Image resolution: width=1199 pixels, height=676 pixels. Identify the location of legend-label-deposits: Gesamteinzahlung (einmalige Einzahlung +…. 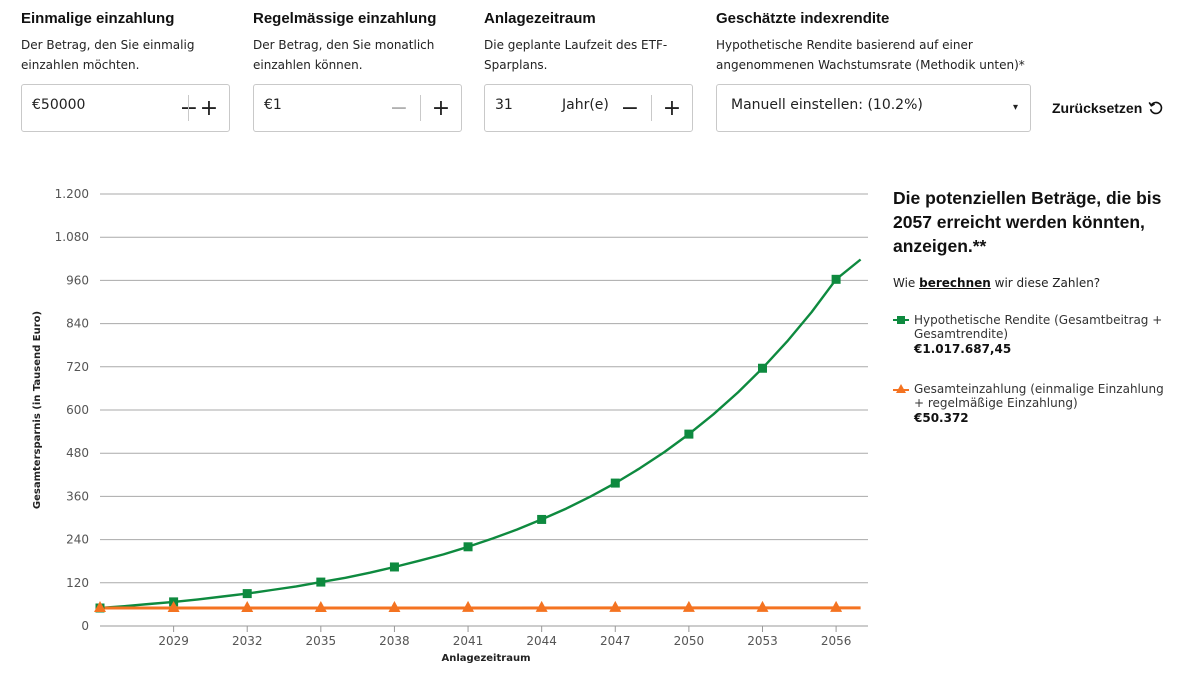
(1039, 396).